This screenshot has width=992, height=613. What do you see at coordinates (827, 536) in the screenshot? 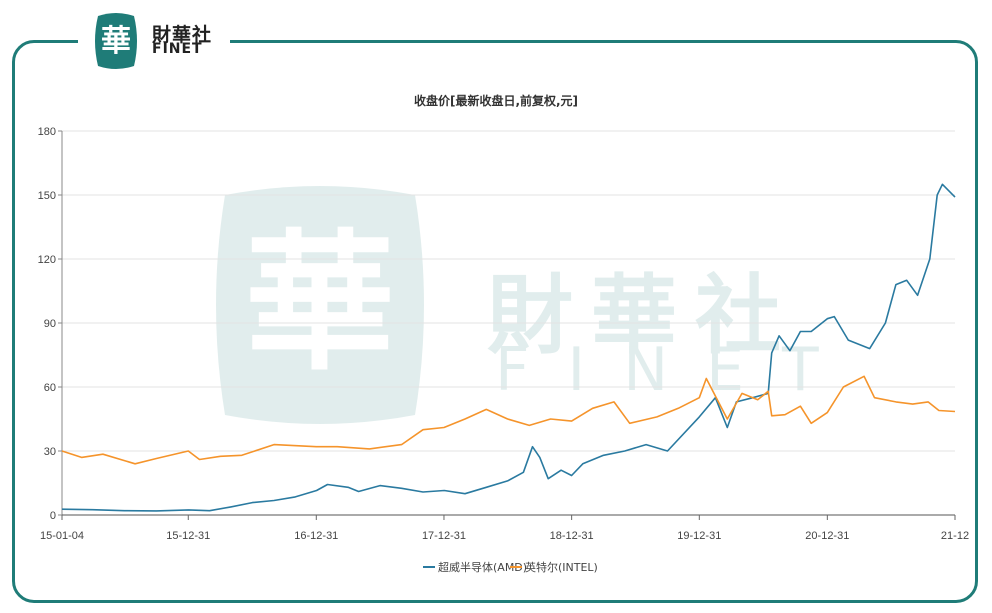
I see `x-tick-label-20-12-31: 20-12-31` at bounding box center [827, 536].